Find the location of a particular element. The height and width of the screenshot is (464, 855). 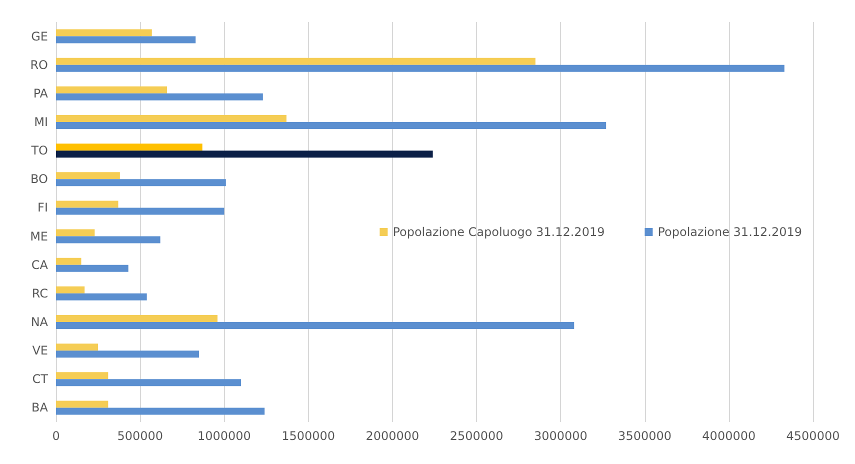

x-tick-label: 2000000 is located at coordinates (393, 436).